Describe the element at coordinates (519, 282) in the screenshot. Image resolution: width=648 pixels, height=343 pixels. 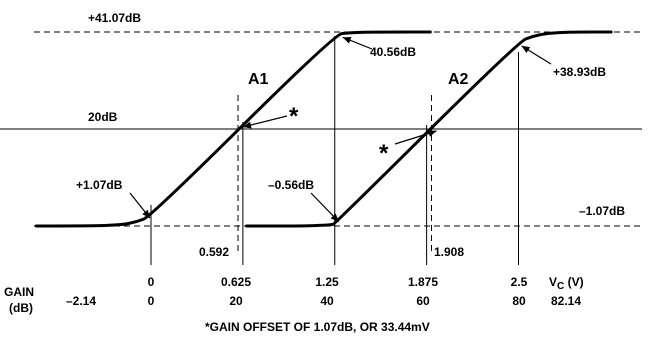
I see `x-tick-label: 2.5` at that location.